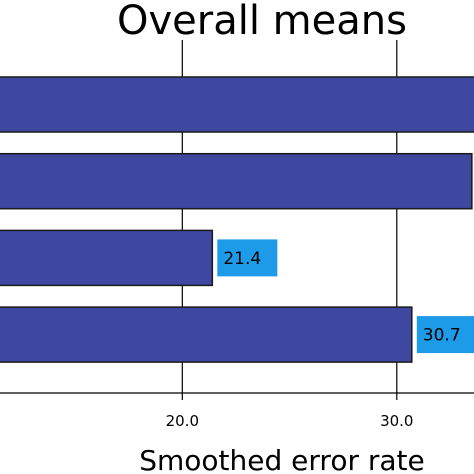 This screenshot has width=474, height=474. Describe the element at coordinates (396, 421) in the screenshot. I see `x-tick-label: 30.0` at that location.